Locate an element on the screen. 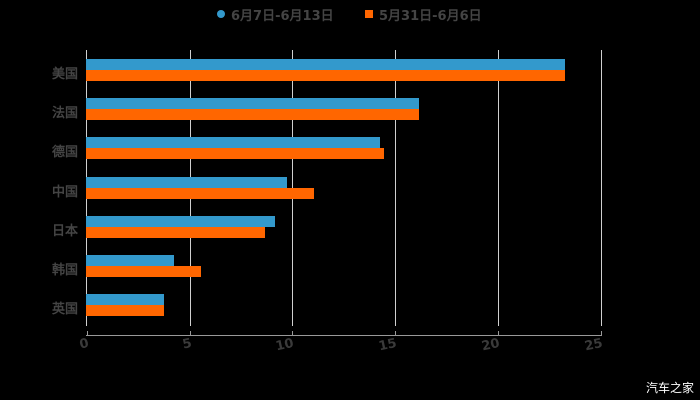  y-category-label: 法国 is located at coordinates (64, 114).